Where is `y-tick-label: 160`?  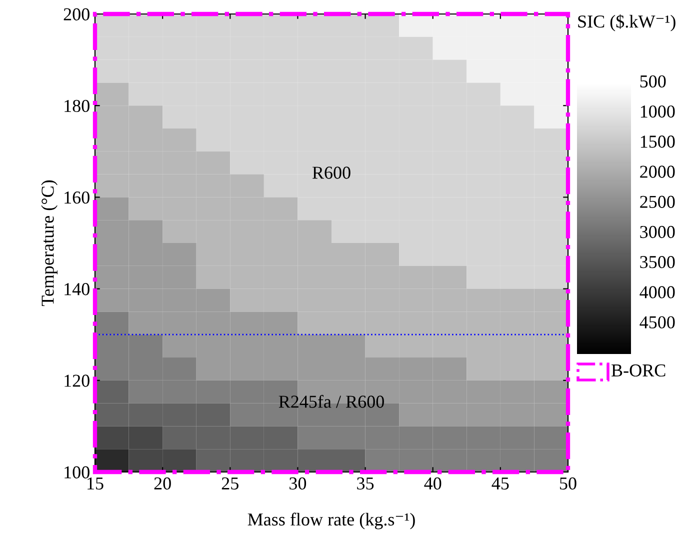 y-tick-label: 160 is located at coordinates (77, 197).